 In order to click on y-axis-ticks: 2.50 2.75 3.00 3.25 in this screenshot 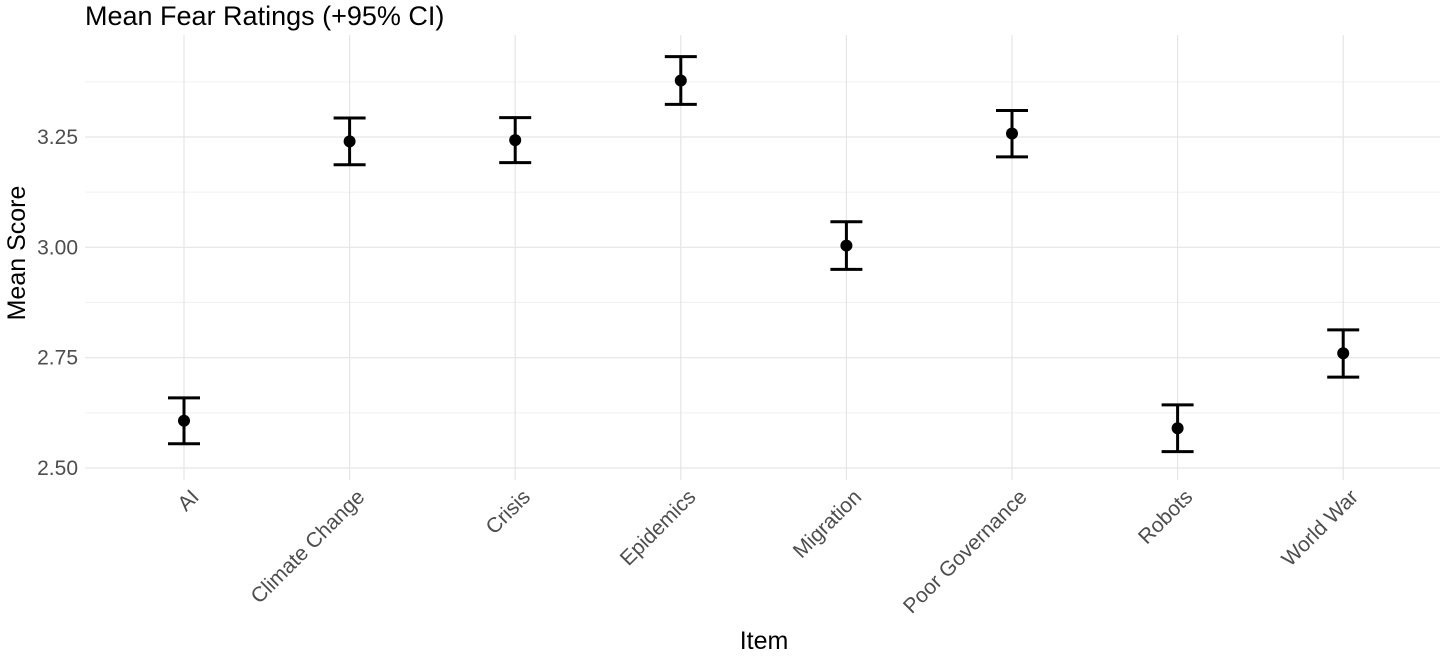, I will do `click(57, 303)`.